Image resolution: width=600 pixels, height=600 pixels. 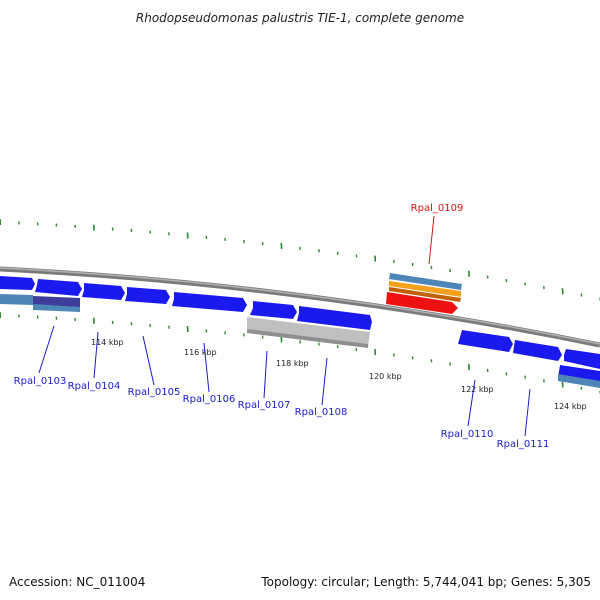 What do you see at coordinates (154, 392) in the screenshot?
I see `gene-label-rpal-0105: Rpal_0105` at bounding box center [154, 392].